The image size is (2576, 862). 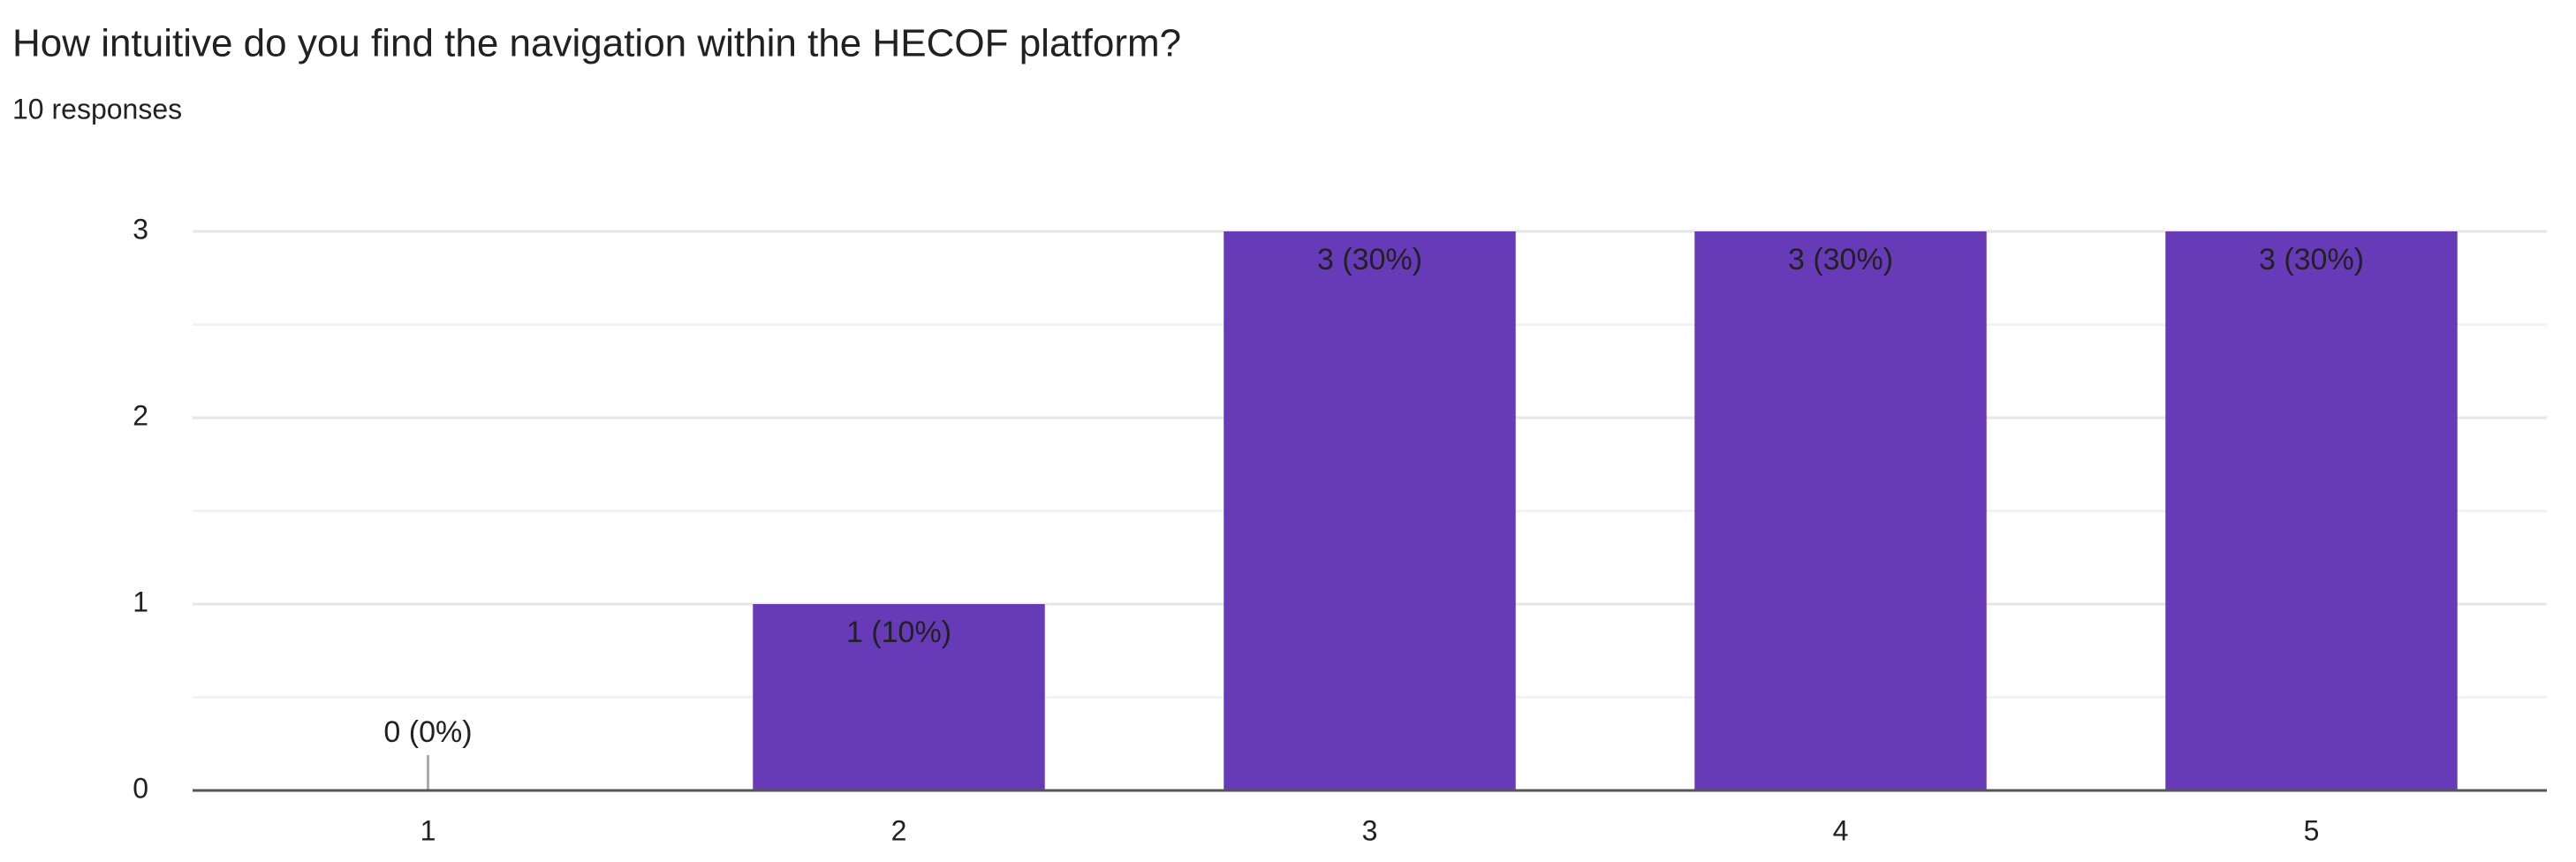 What do you see at coordinates (899, 633) in the screenshot?
I see `value-label: 1 (10%)` at bounding box center [899, 633].